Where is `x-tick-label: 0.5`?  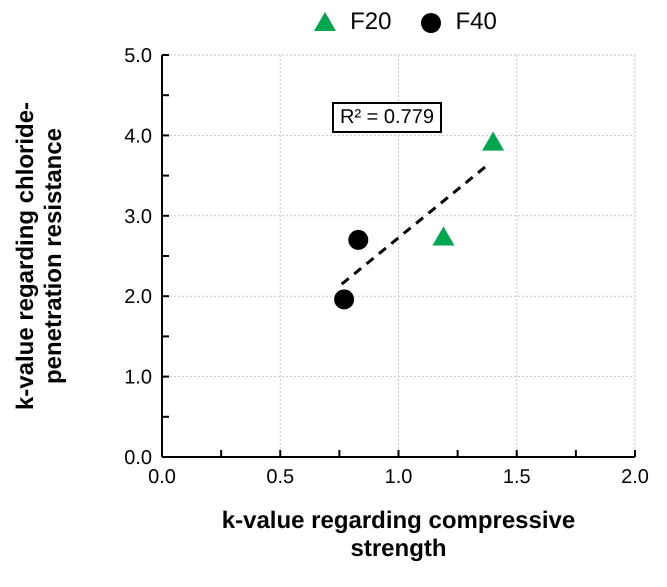
x-tick-label: 0.5 is located at coordinates (280, 477).